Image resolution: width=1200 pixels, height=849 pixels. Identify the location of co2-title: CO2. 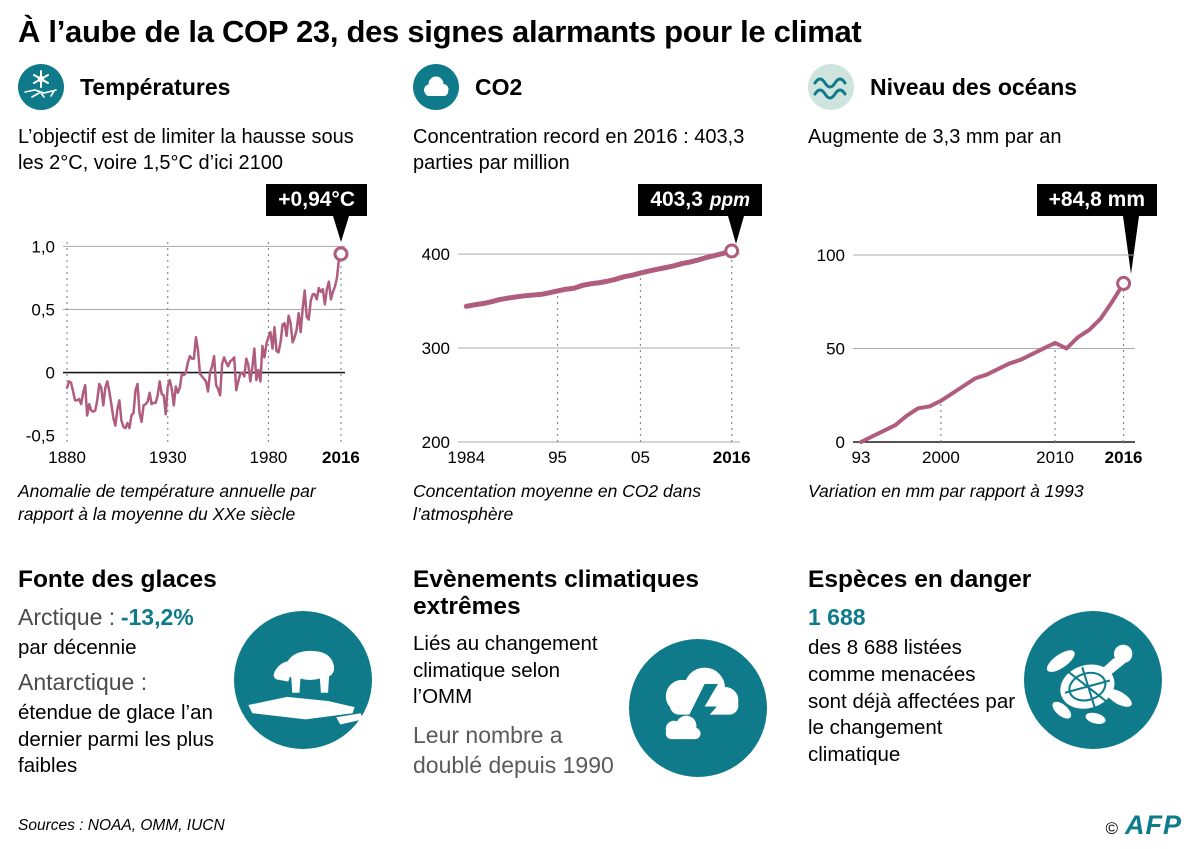
(499, 86).